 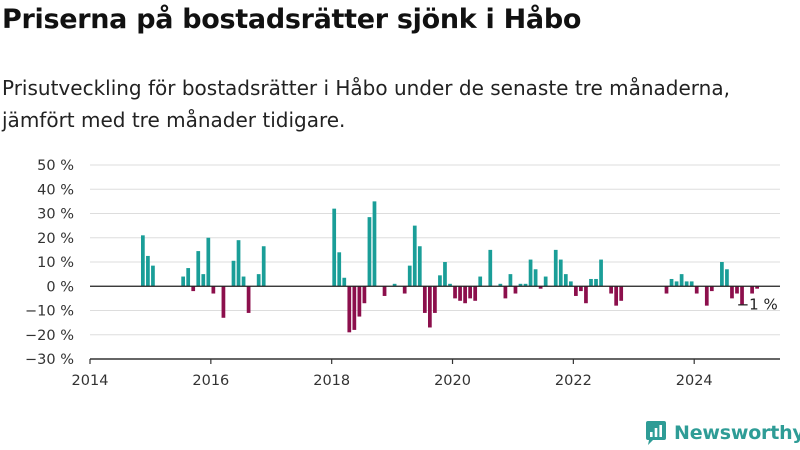 I want to click on x-tick-label: 2018, so click(x=331, y=381).